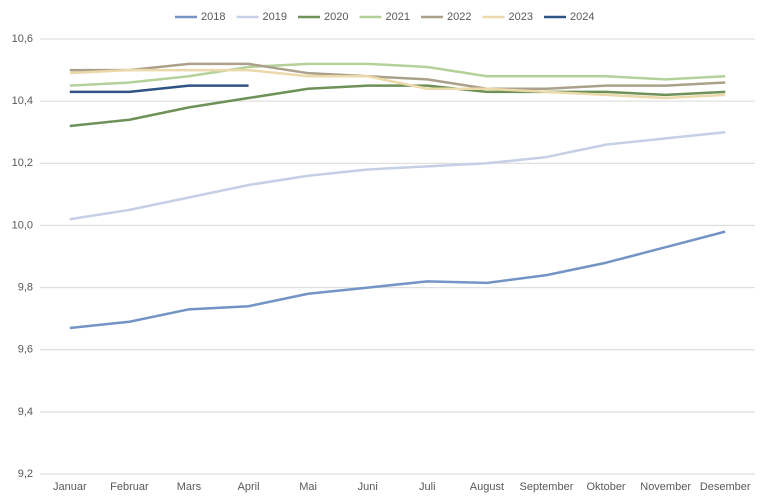 Image resolution: width=768 pixels, height=501 pixels. What do you see at coordinates (70, 487) in the screenshot?
I see `x-tick-label: Januar` at bounding box center [70, 487].